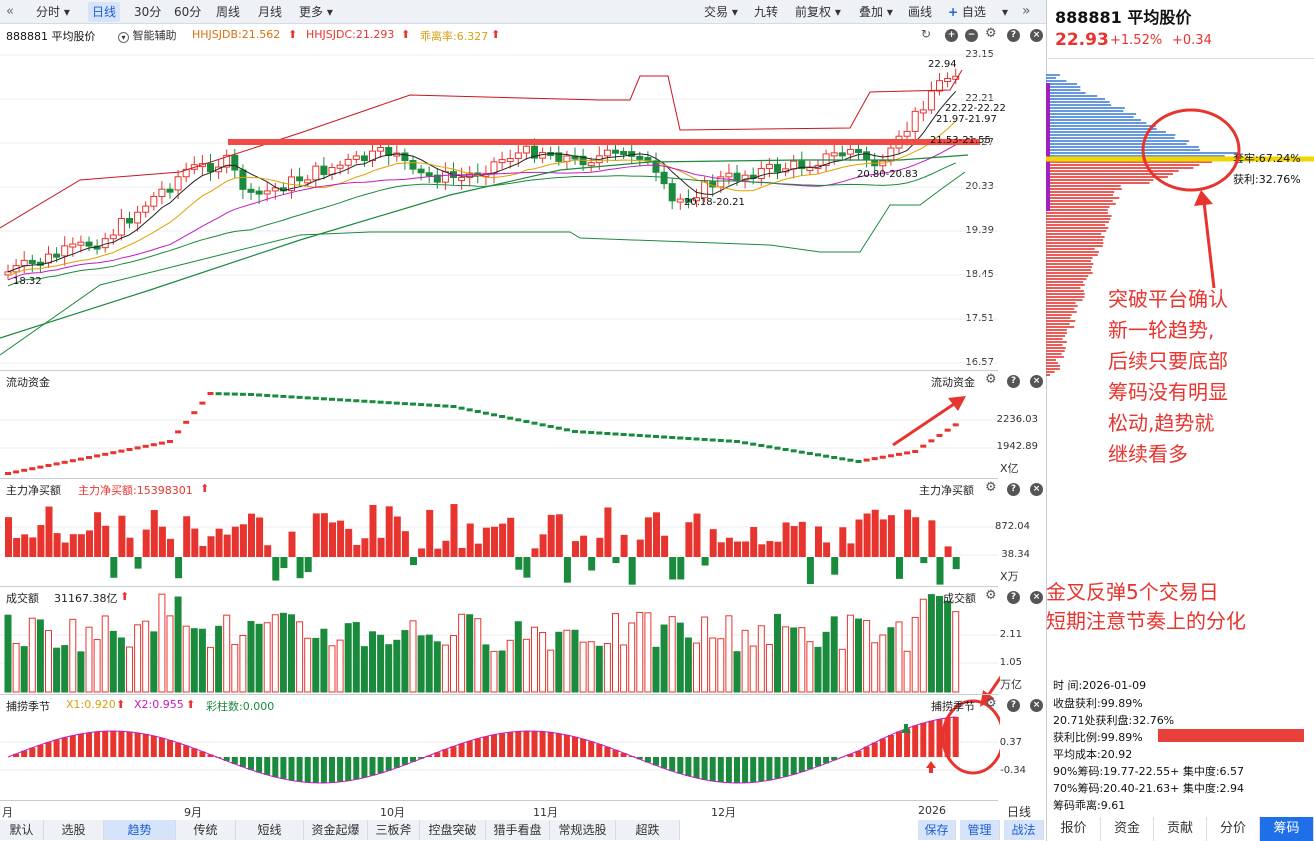  Describe the element at coordinates (1074, 829) in the screenshot. I see `tab-quote: 报价` at that location.